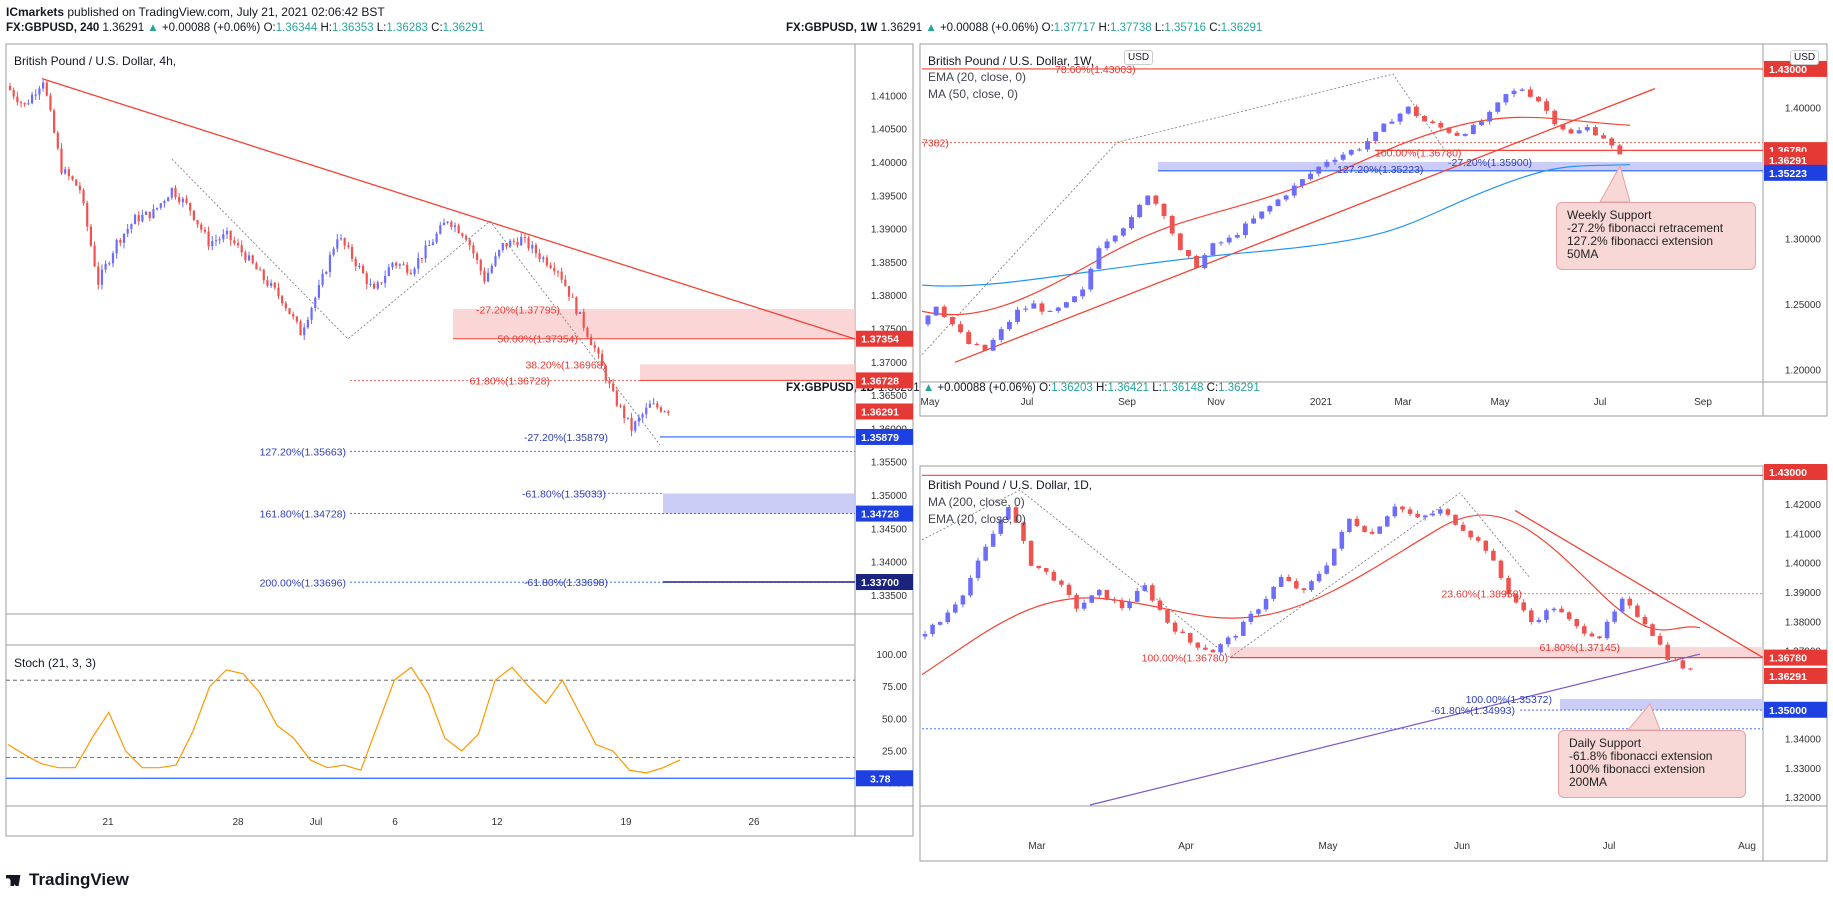  I want to click on w1-ma50-line, so click(1276, 225).